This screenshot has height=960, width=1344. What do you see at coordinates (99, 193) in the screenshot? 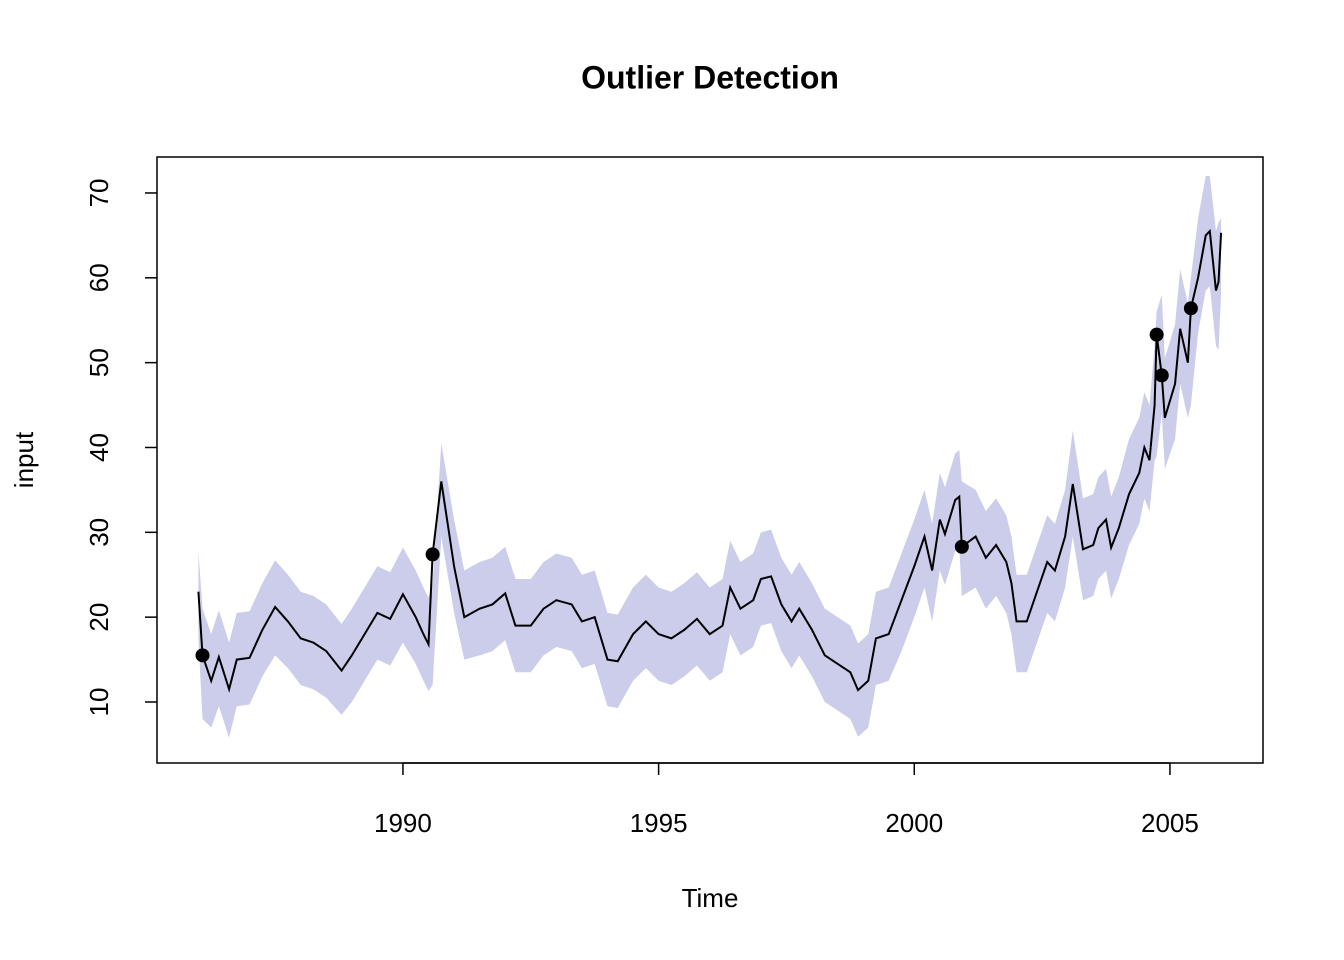
I see `y-tick-label: 70` at bounding box center [99, 193].